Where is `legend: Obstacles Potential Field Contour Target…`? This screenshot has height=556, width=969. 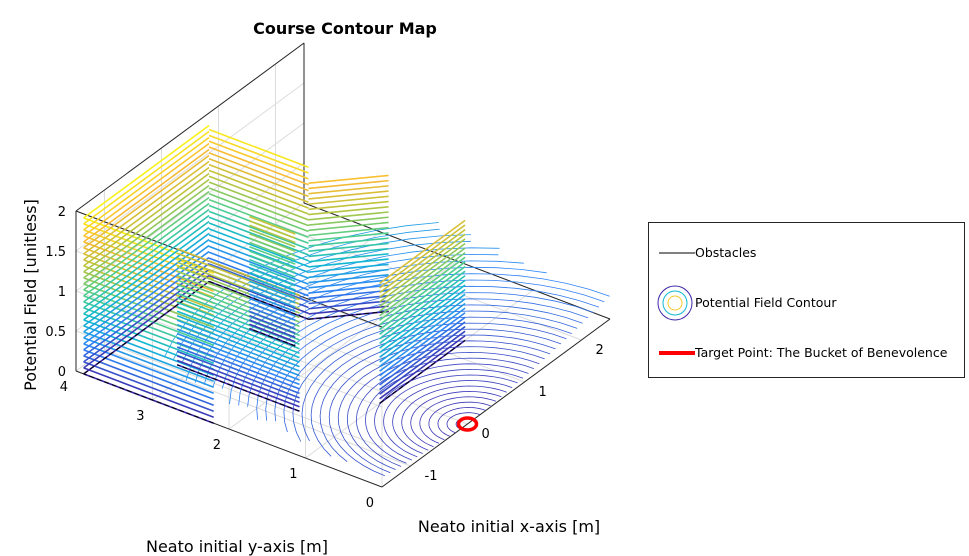 legend: Obstacles Potential Field Contour Target… is located at coordinates (806, 300).